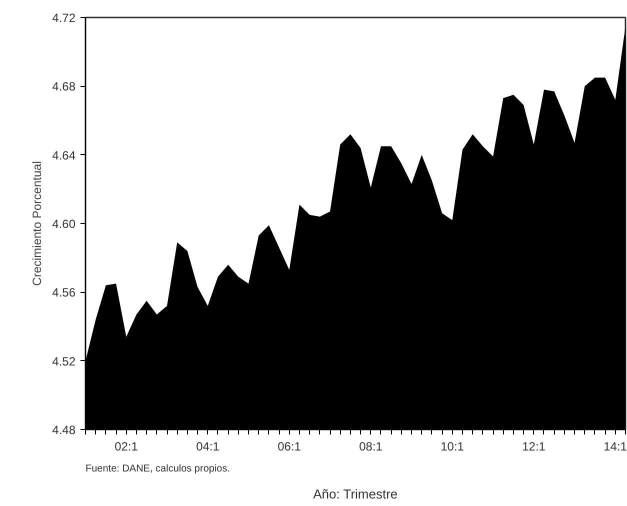 The image size is (627, 506). What do you see at coordinates (290, 447) in the screenshot?
I see `x-tick-label: 06:1` at bounding box center [290, 447].